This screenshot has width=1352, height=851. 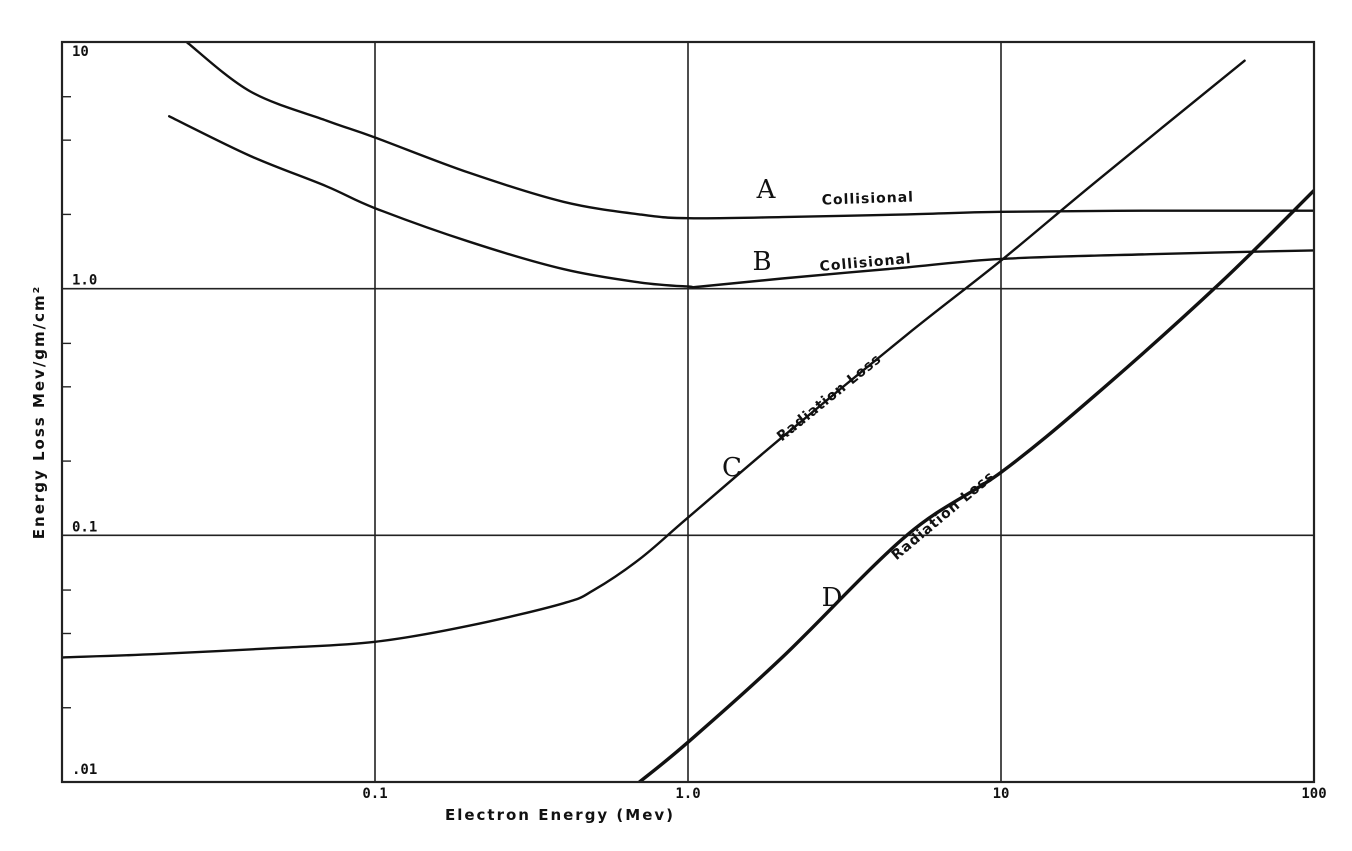 I want to click on x-tick-label-3: 100, so click(x=1313, y=794).